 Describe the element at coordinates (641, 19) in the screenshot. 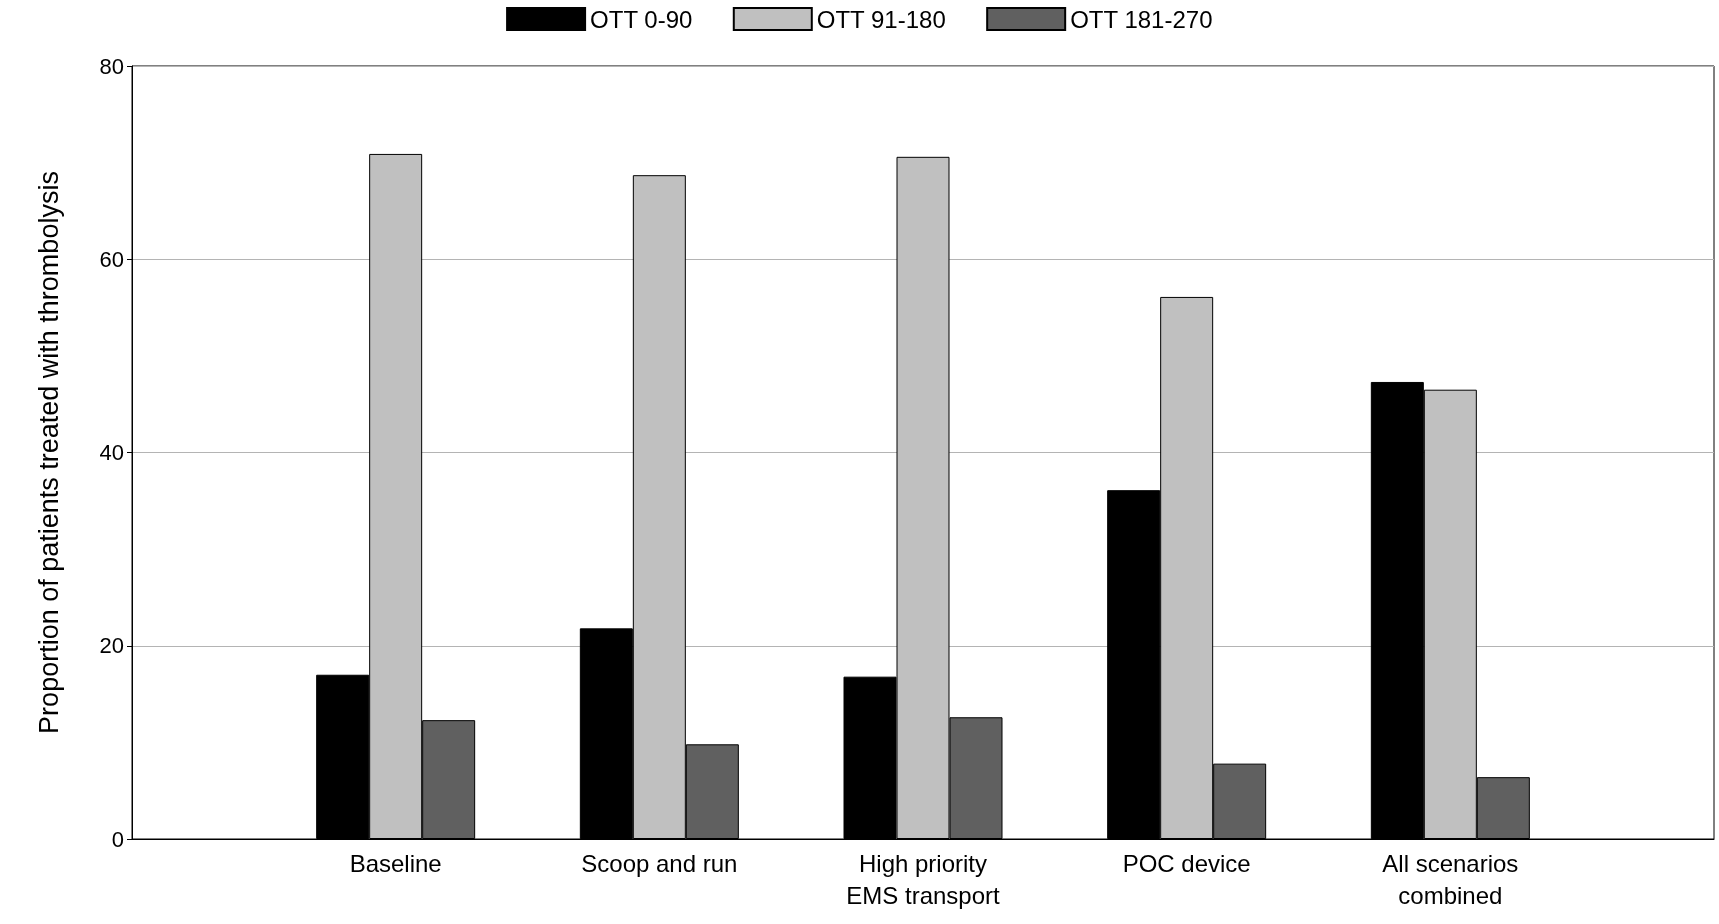

I see `legend-label: OTT 0-90` at that location.